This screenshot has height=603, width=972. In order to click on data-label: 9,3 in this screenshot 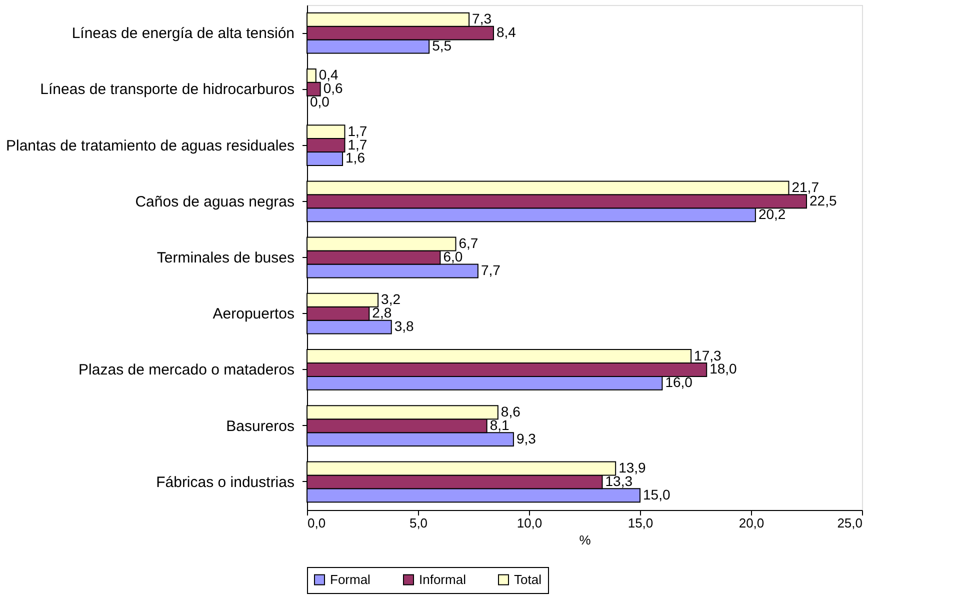, I will do `click(526, 438)`.